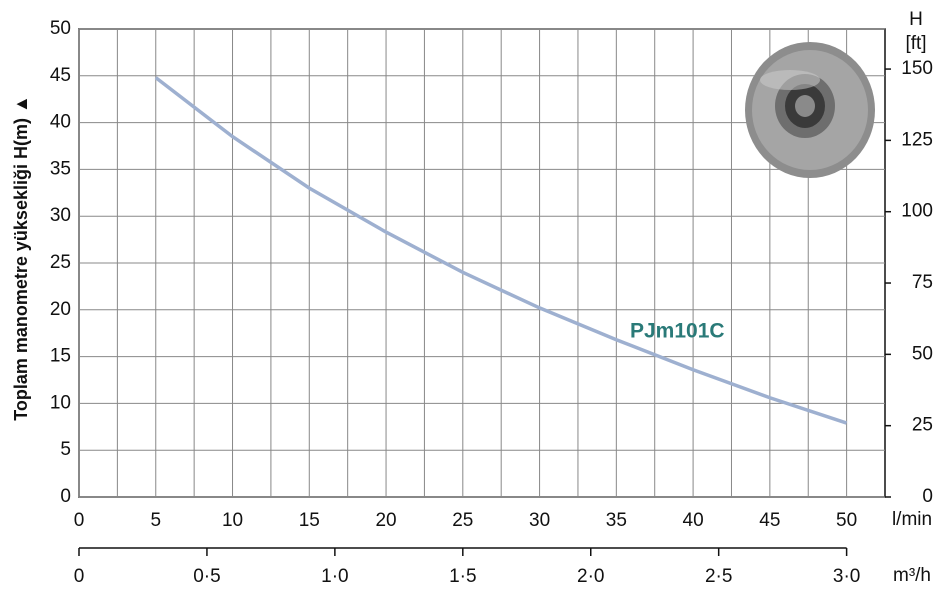 The image size is (942, 602). What do you see at coordinates (693, 520) in the screenshot?
I see `x-tick-label: 40` at bounding box center [693, 520].